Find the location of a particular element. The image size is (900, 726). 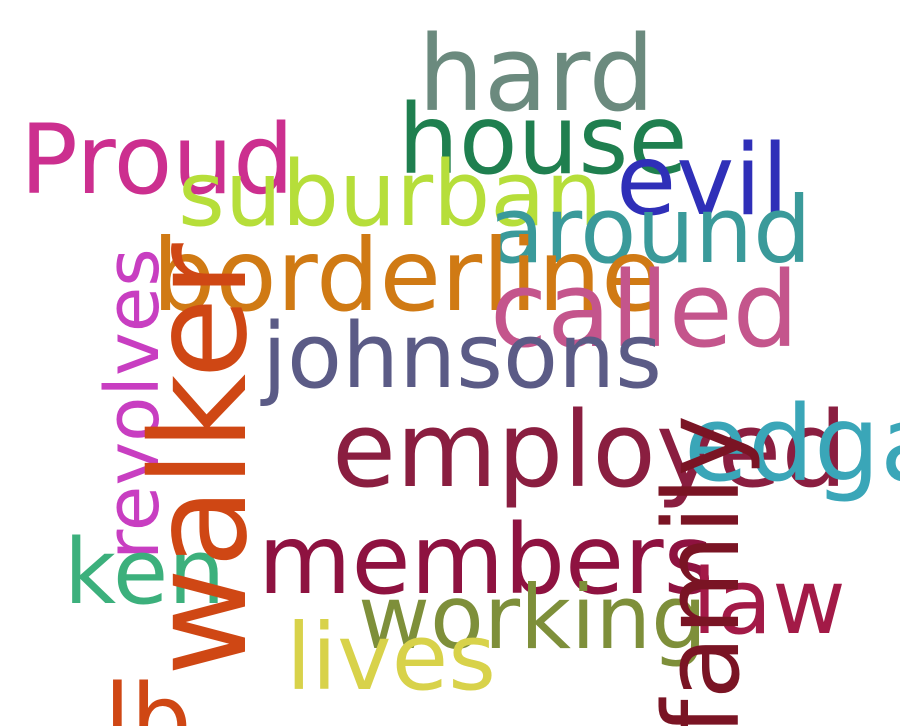

word-walker: walker is located at coordinates (200, 459).